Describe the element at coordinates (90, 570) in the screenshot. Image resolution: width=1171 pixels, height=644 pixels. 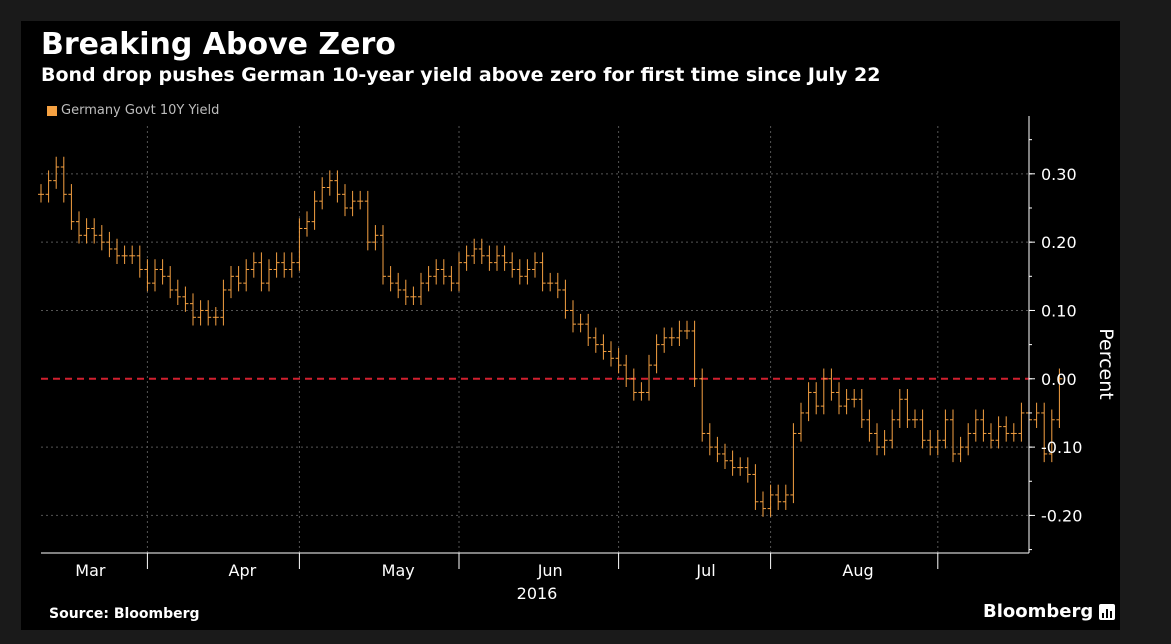
I see `x-tick-label: Mar` at that location.